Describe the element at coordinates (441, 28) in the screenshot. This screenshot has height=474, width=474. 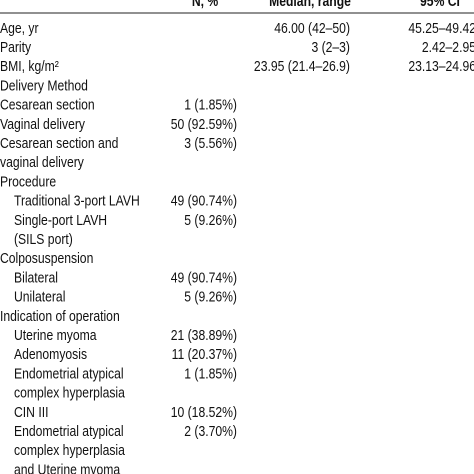
I see `ci-cell: 45.25–49.42` at that location.